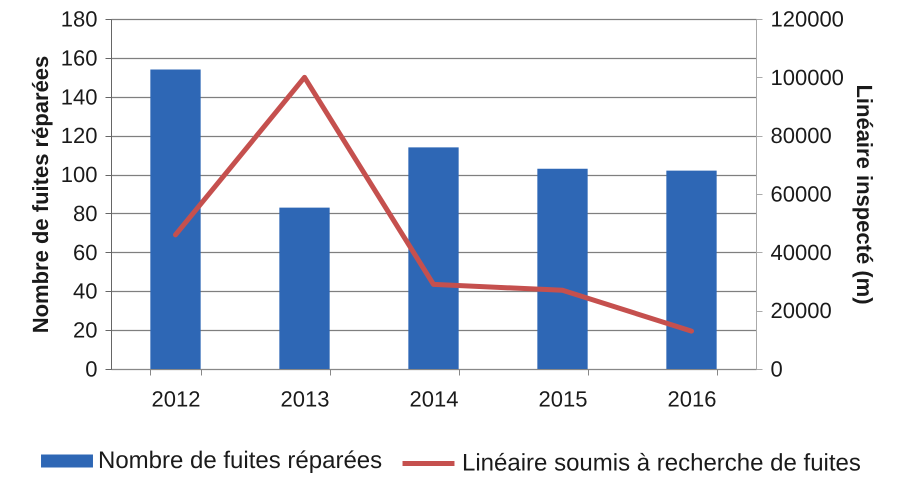  Describe the element at coordinates (79, 57) in the screenshot. I see `y-tick-label: 160` at that location.